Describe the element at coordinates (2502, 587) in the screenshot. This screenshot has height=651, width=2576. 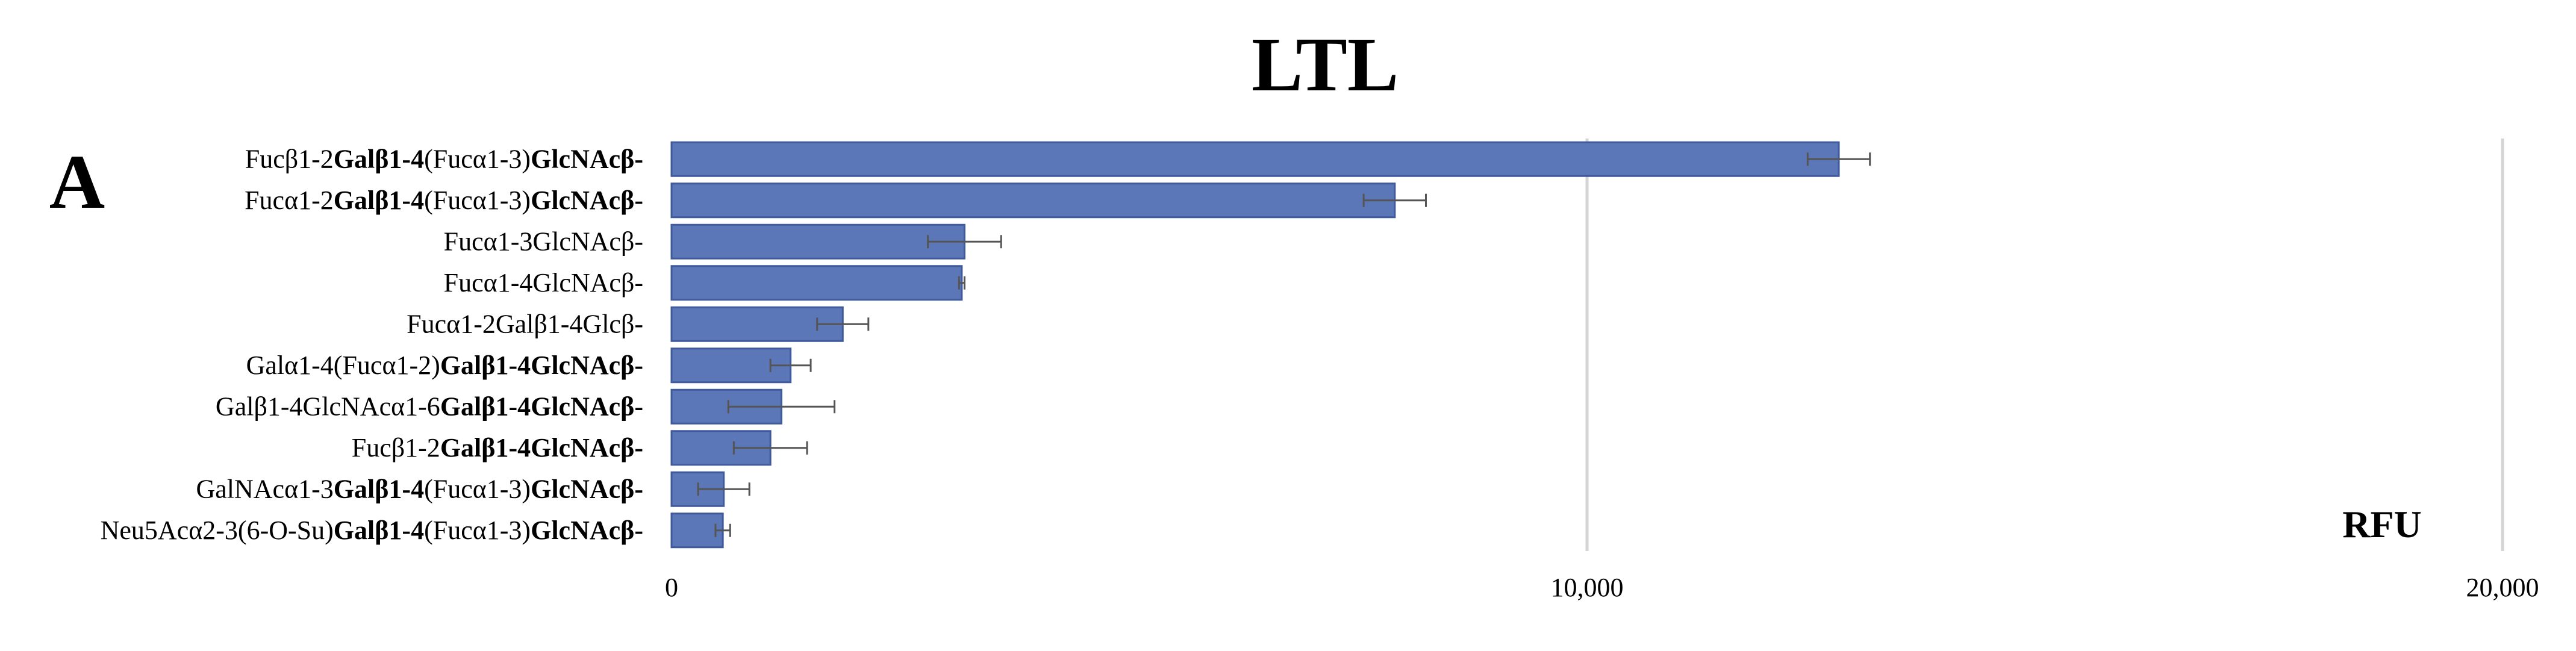
I see `x-tick-label: 20,000` at that location.